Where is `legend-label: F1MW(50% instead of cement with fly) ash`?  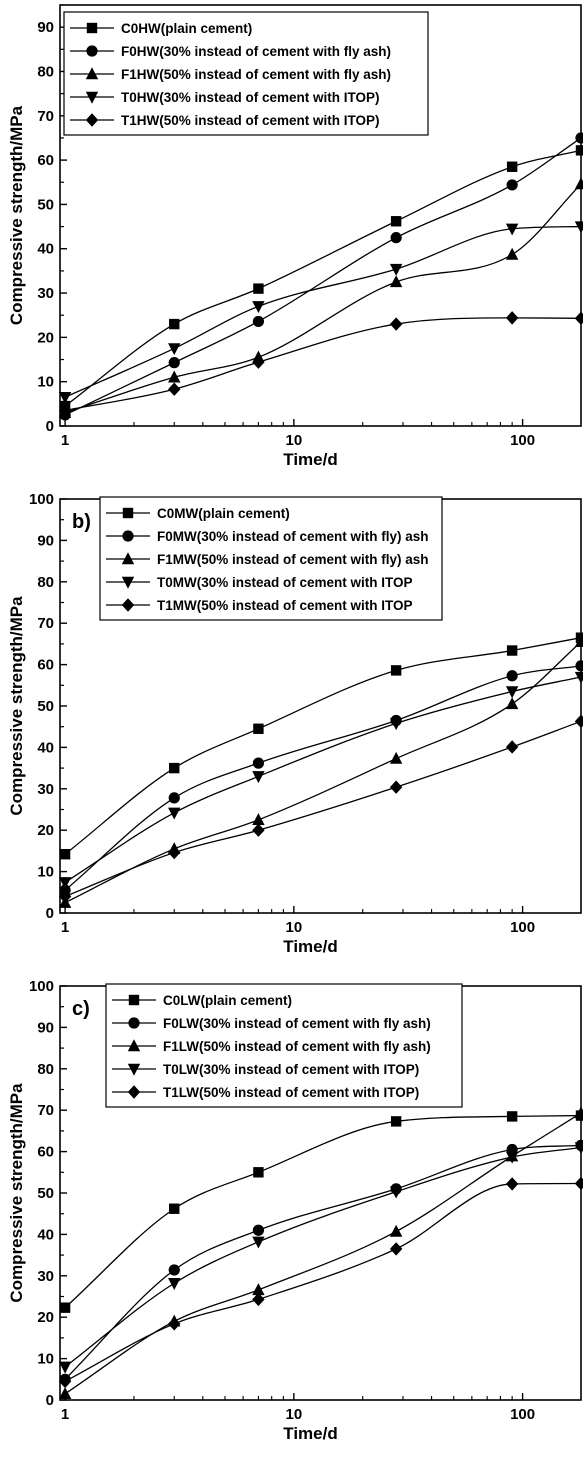
legend-label: F1MW(50% instead of cement with fly) ash is located at coordinates (293, 559).